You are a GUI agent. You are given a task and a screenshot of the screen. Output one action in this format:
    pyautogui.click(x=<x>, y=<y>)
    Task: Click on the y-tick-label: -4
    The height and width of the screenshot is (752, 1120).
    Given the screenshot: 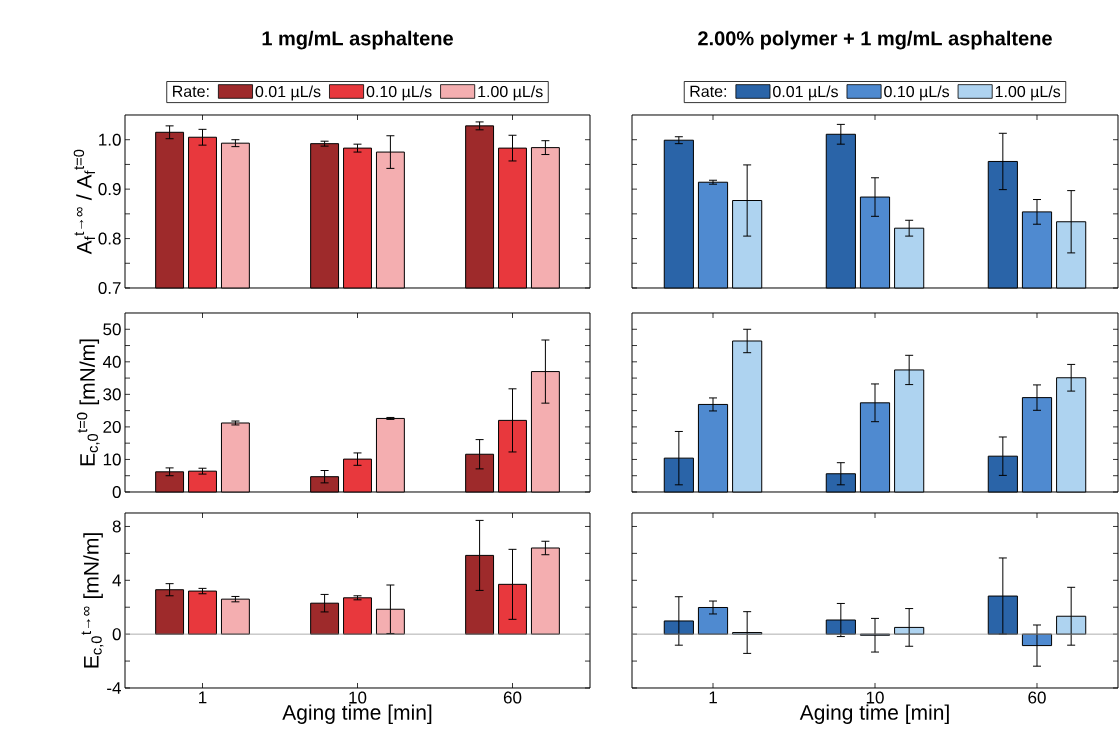 What is the action you would take?
    pyautogui.click(x=114, y=688)
    